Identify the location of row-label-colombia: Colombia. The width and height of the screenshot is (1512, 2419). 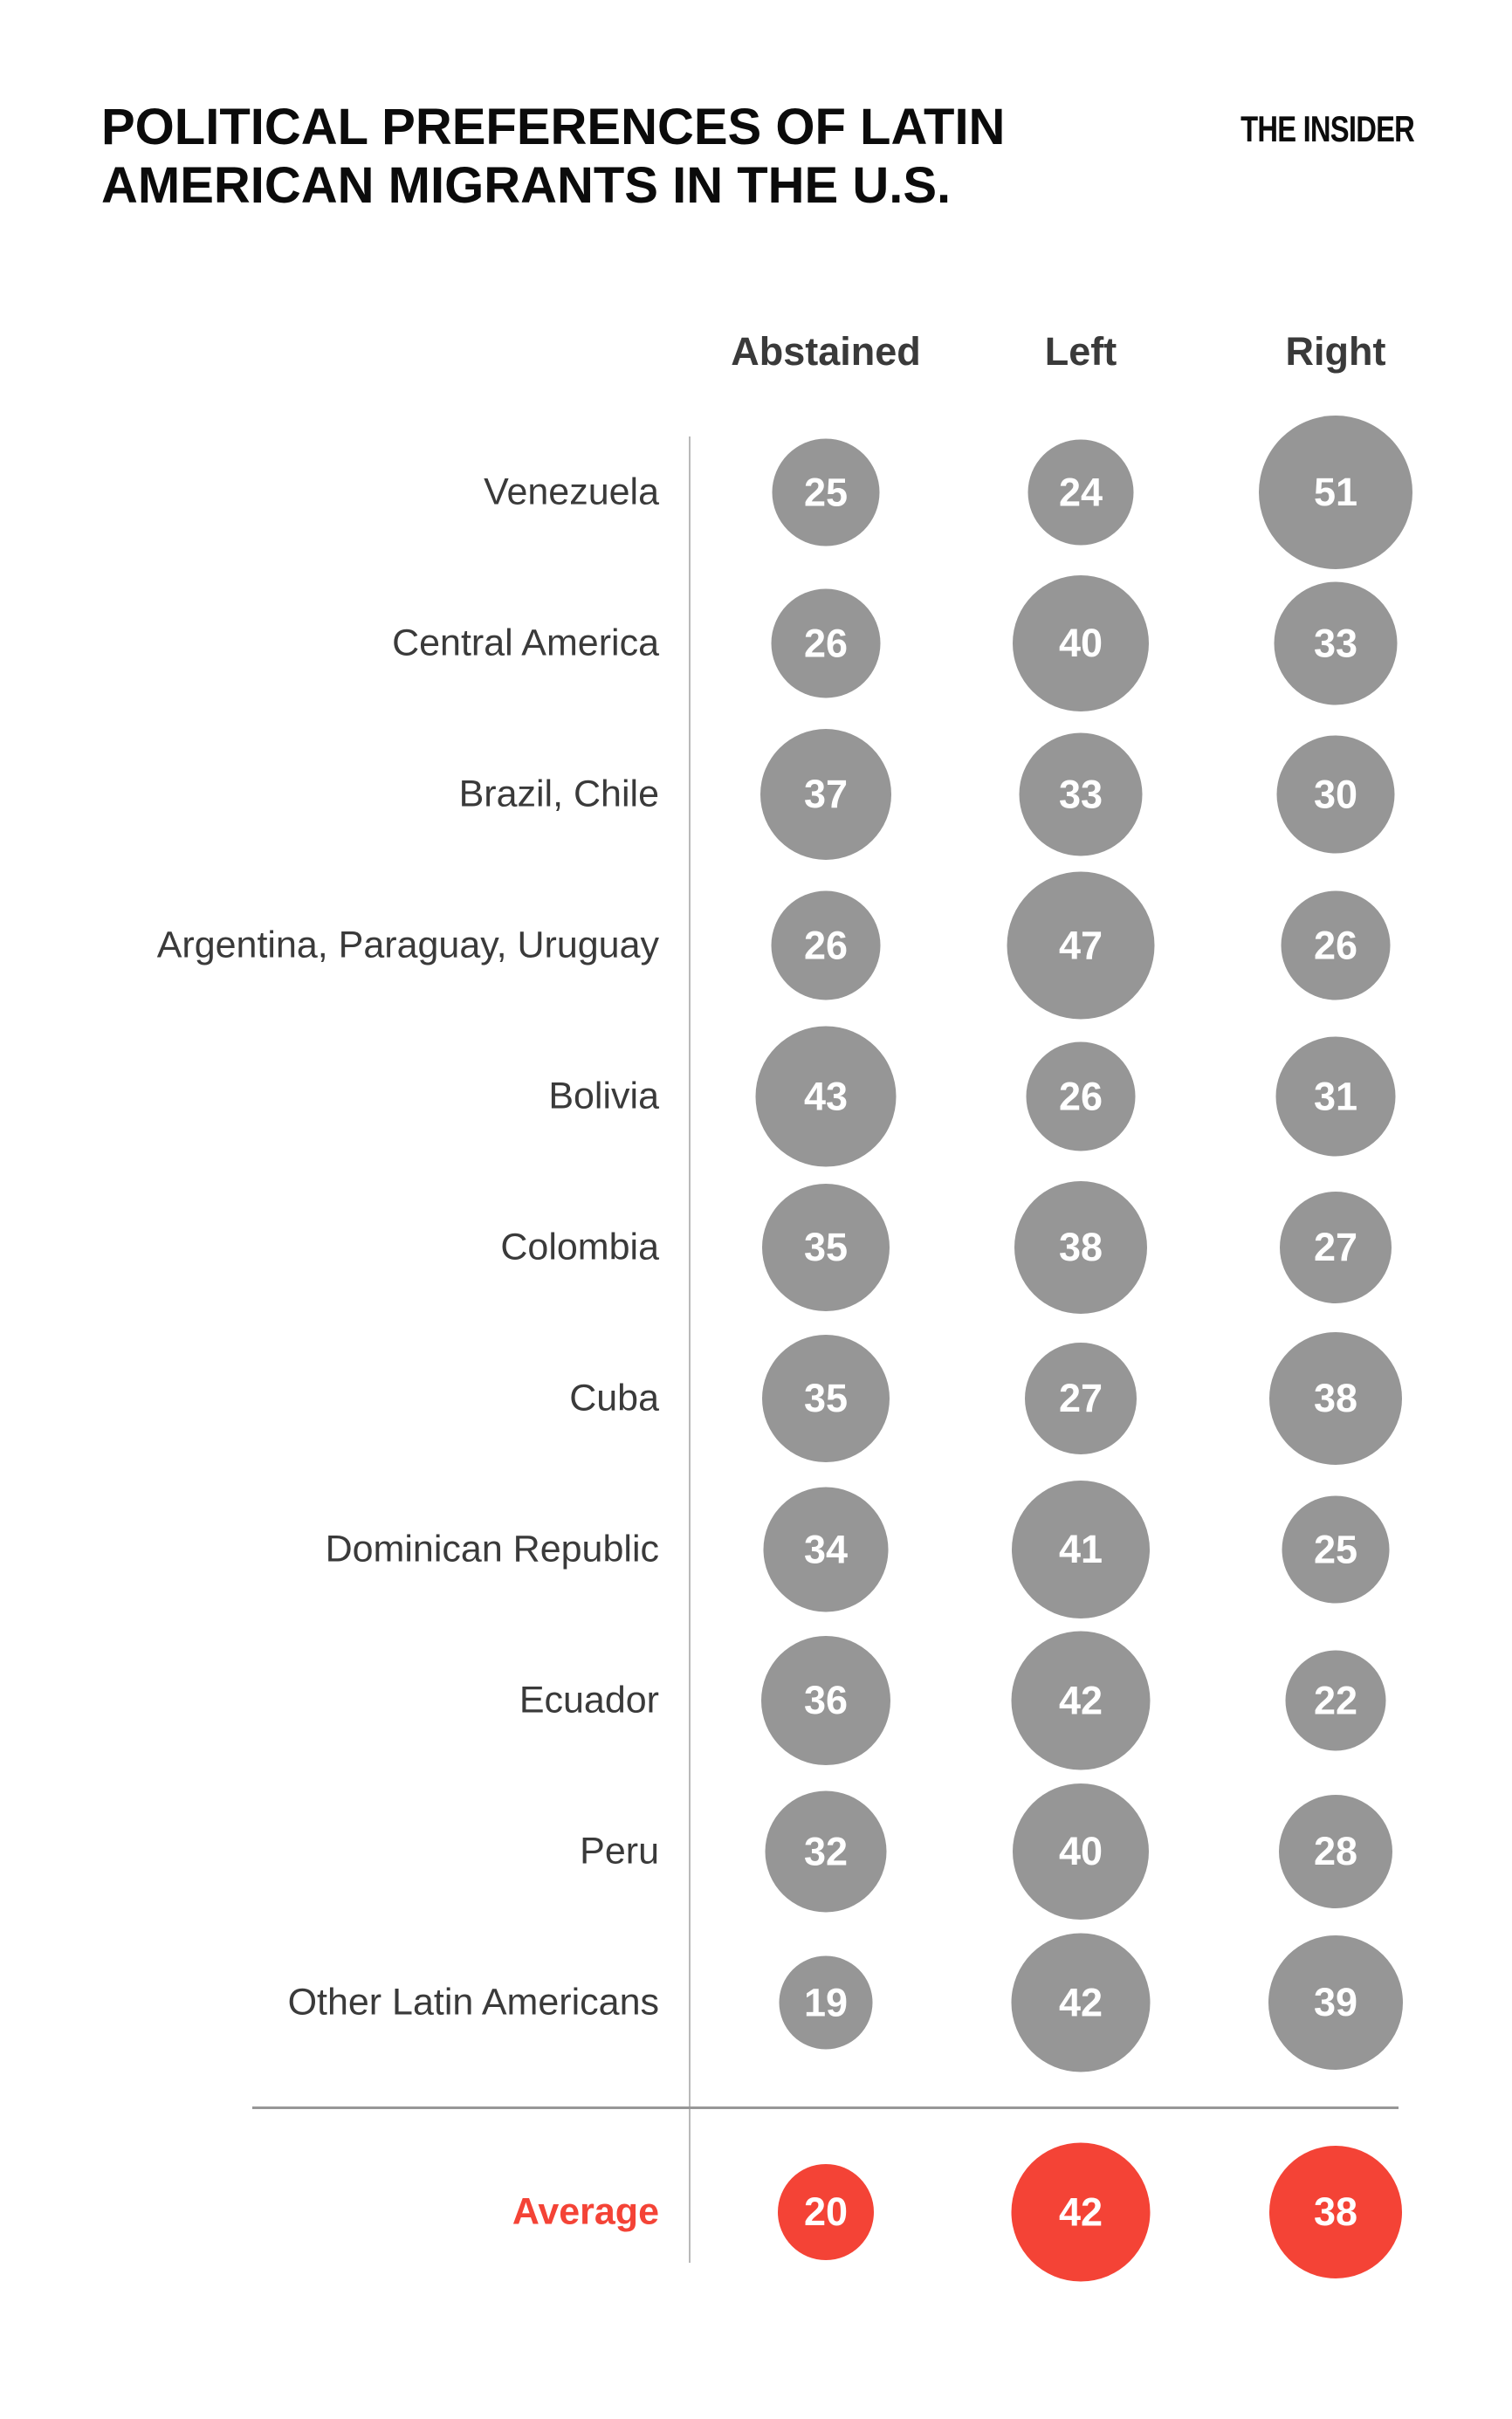
(579, 1247).